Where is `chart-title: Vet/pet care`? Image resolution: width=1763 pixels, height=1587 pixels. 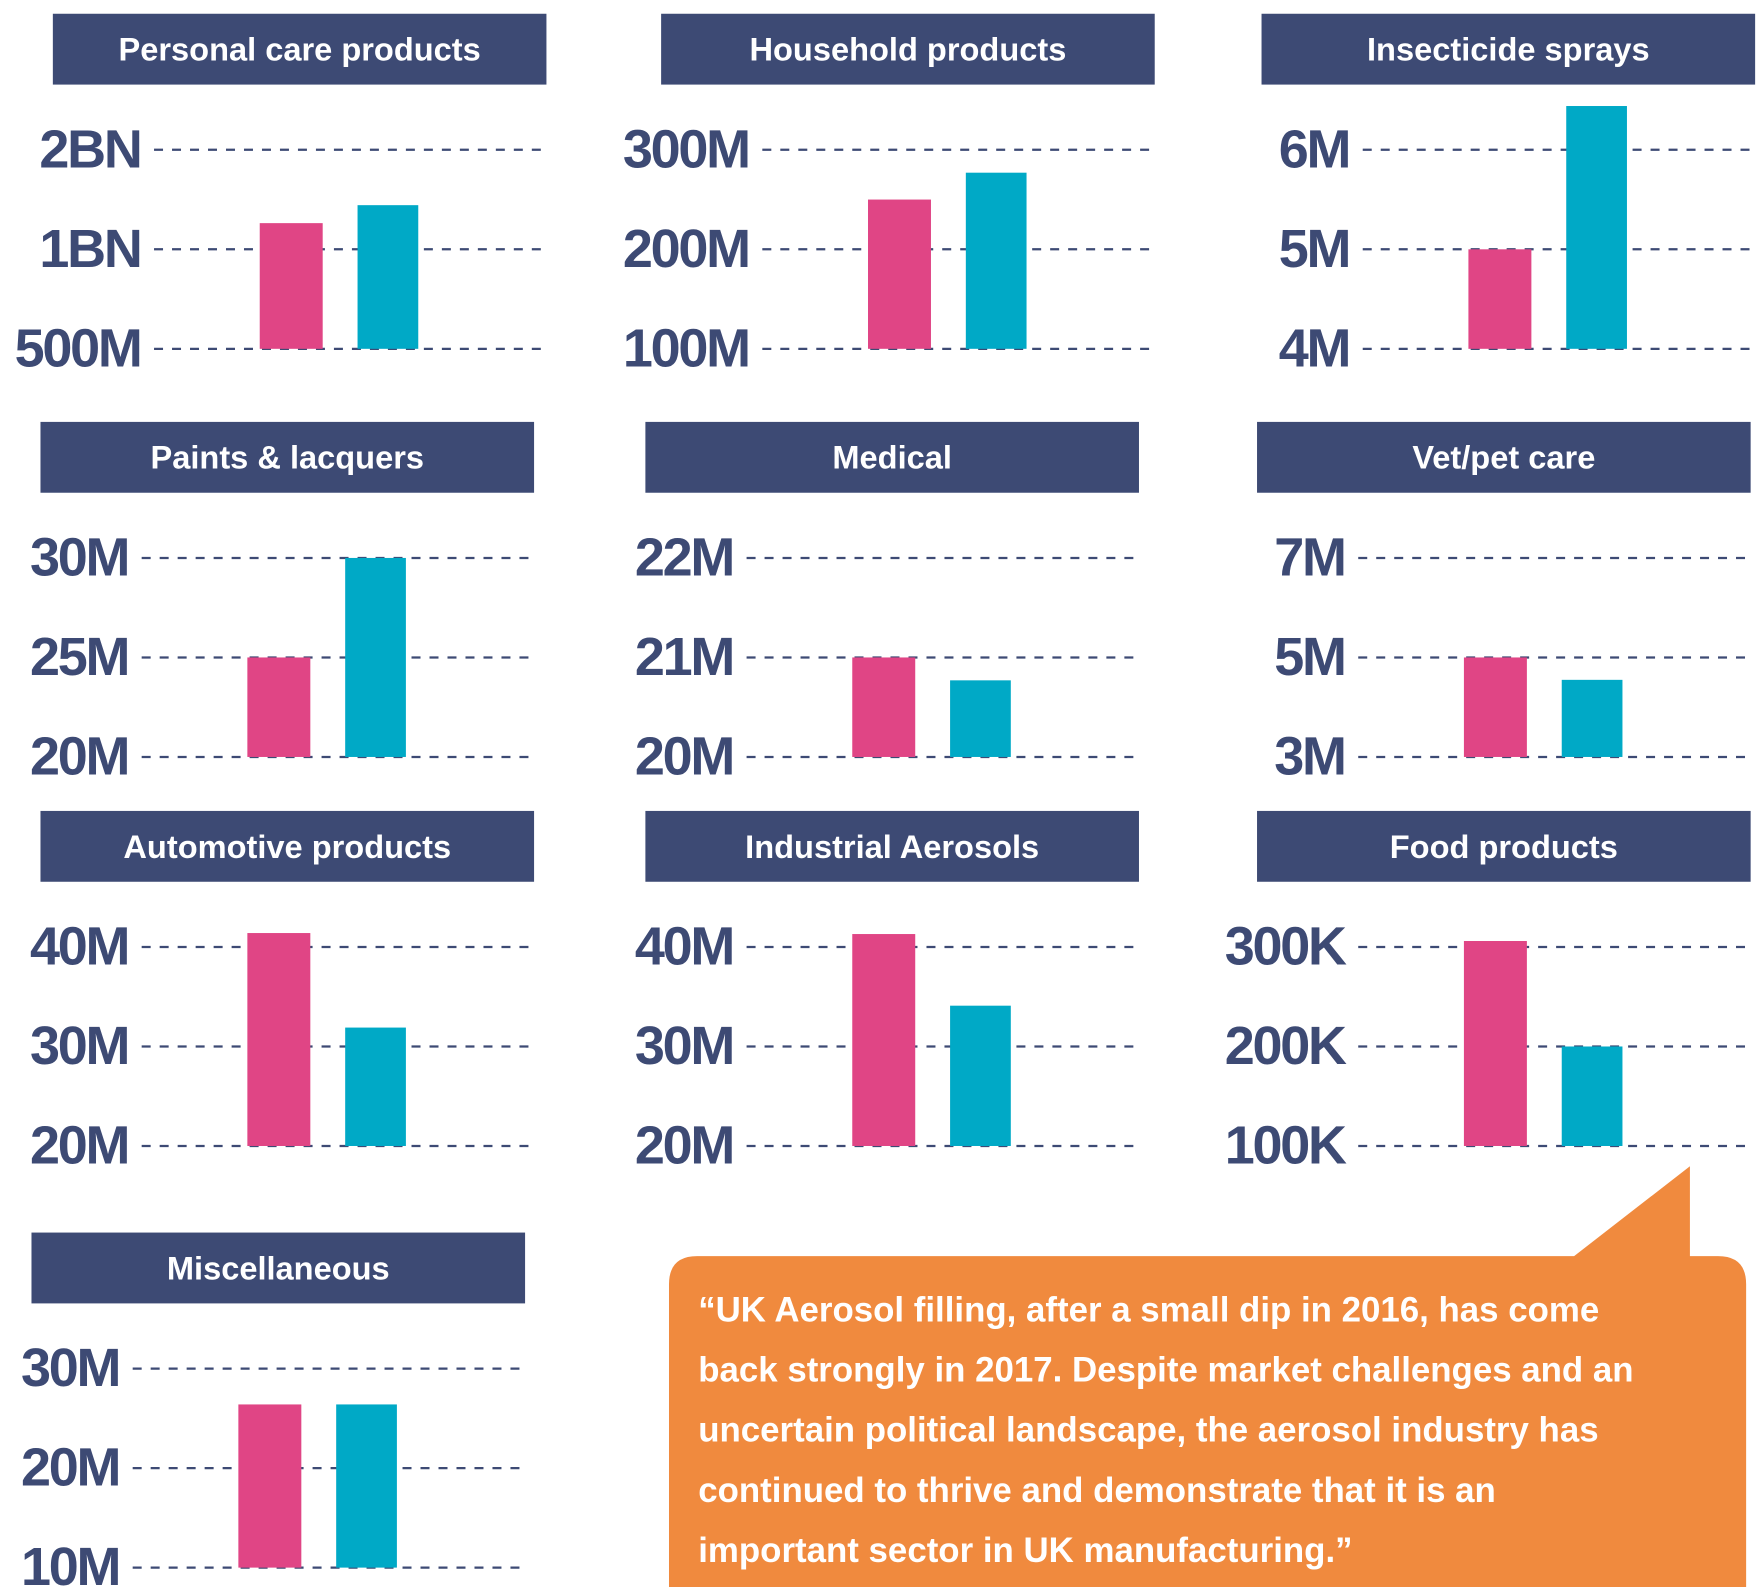
chart-title: Vet/pet care is located at coordinates (1503, 457).